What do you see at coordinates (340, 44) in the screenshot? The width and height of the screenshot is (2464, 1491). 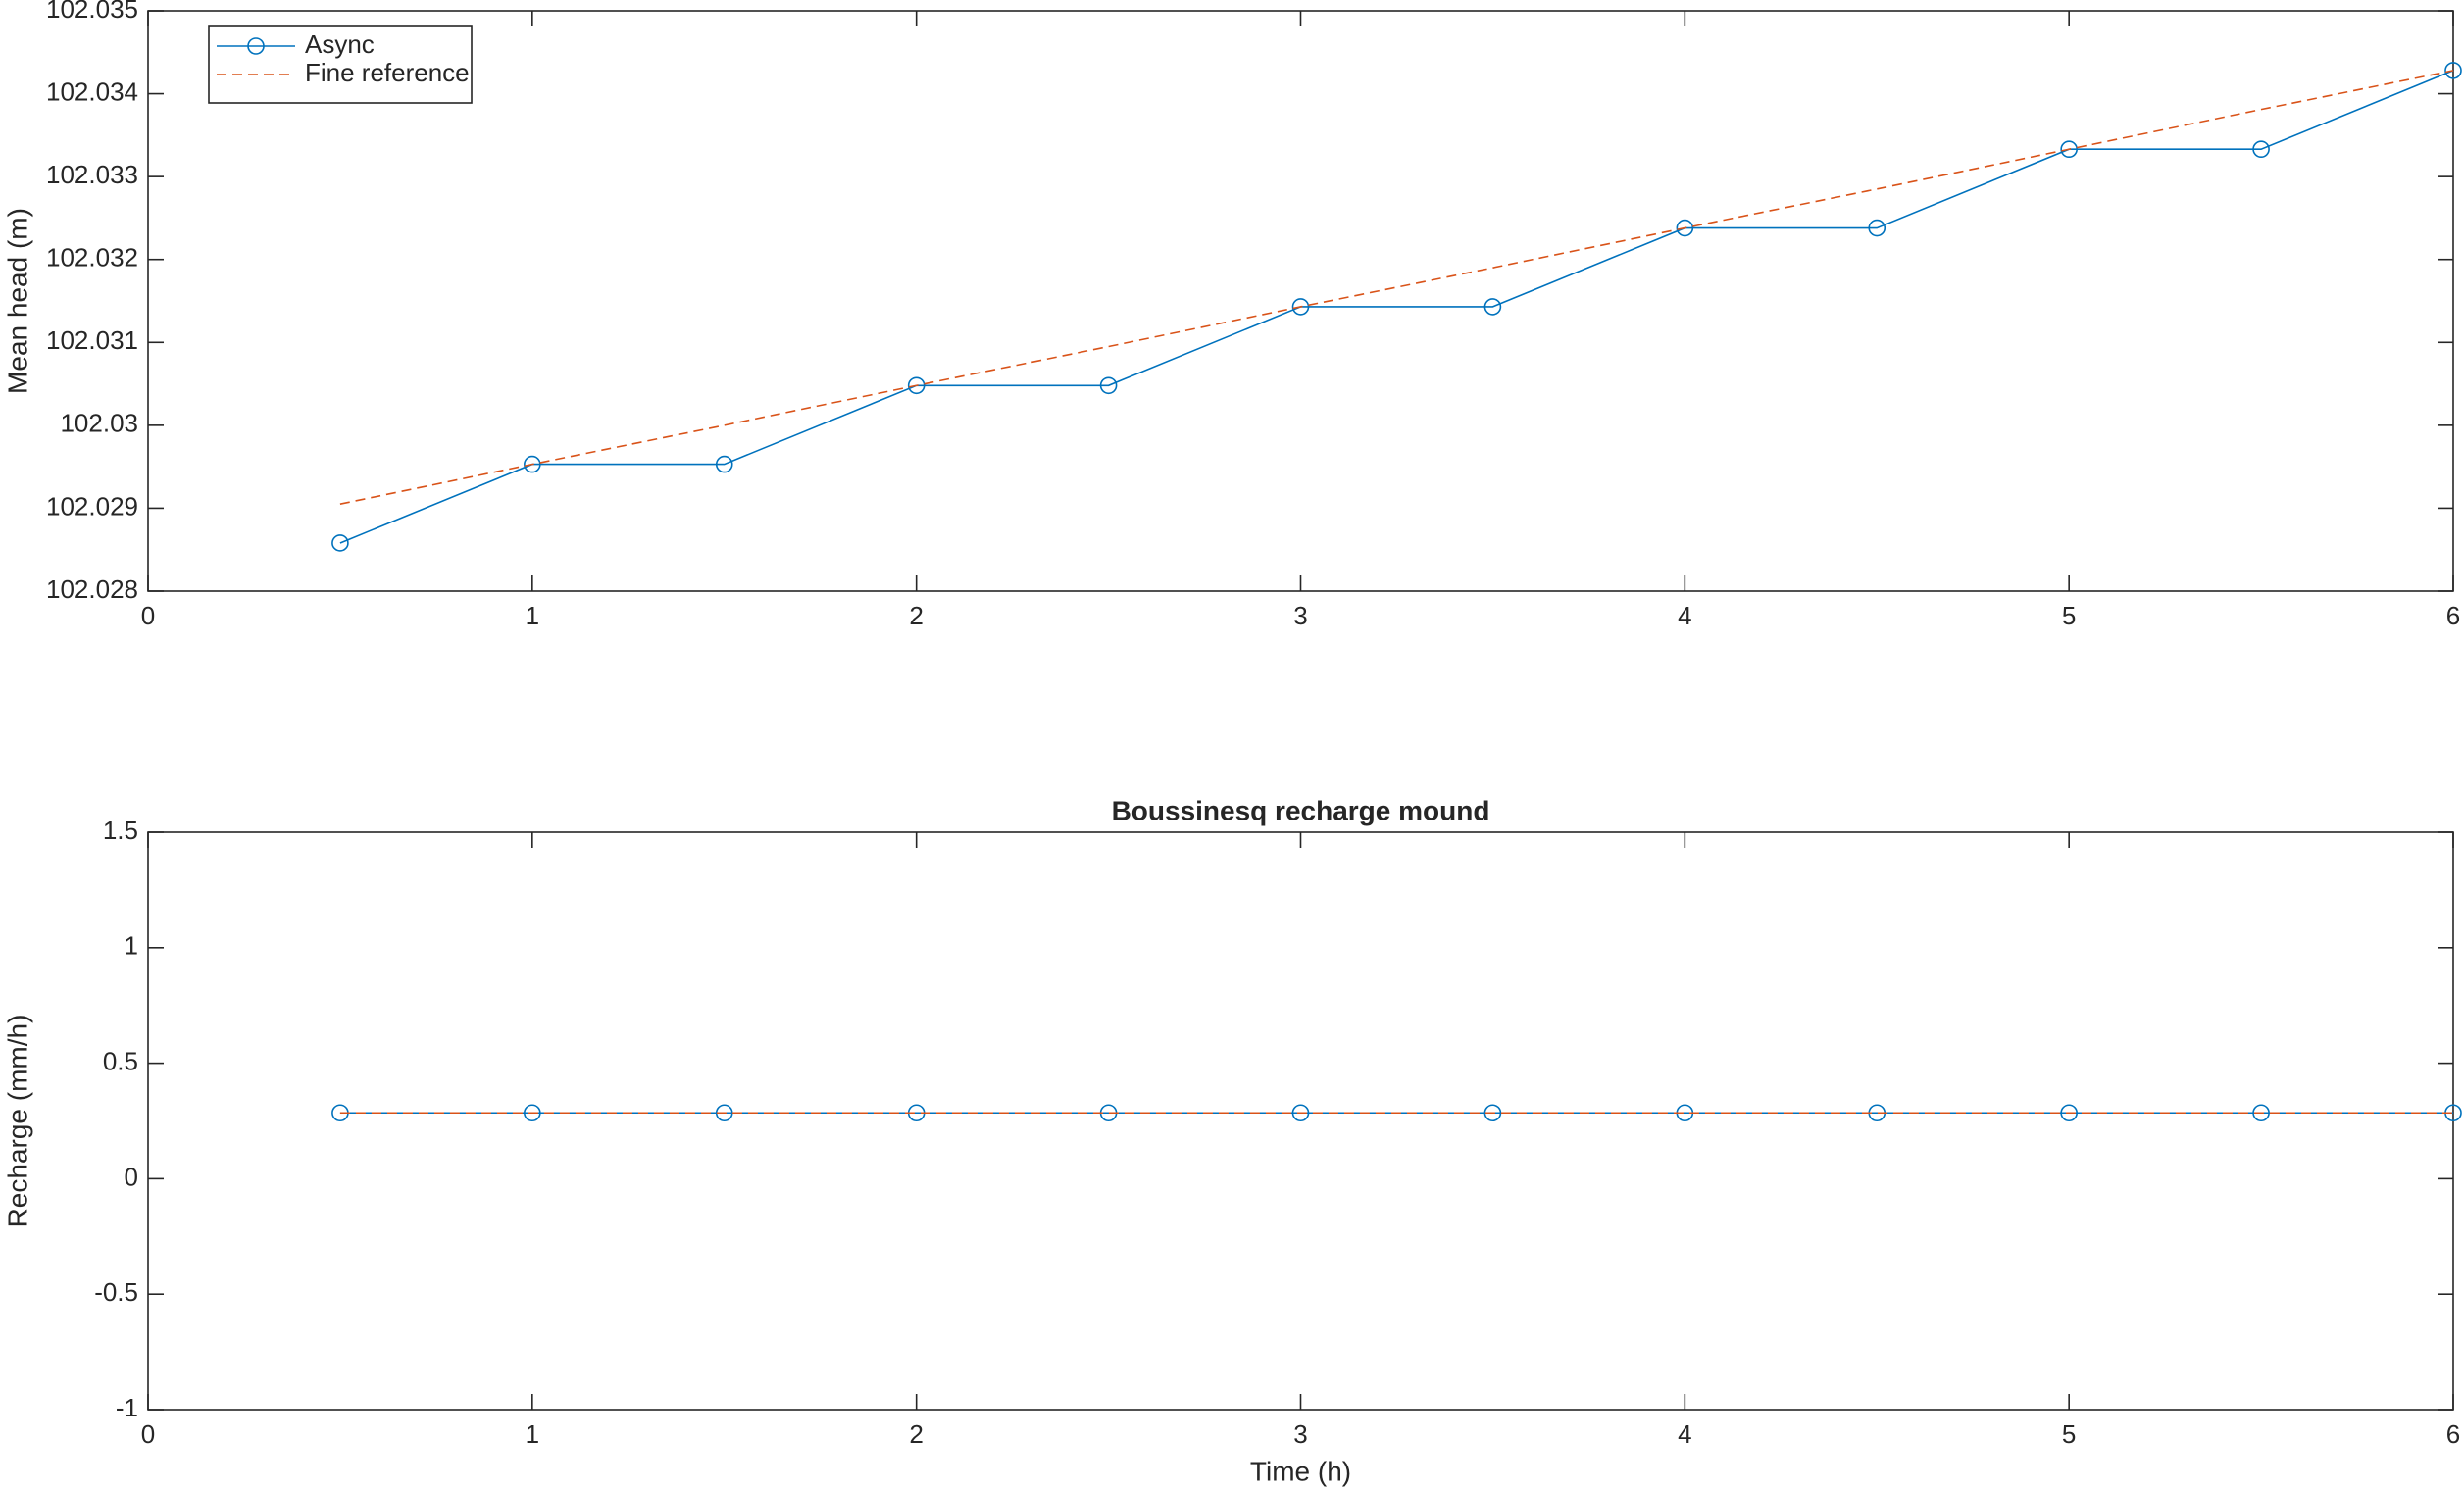 I see `legend-label: Async` at bounding box center [340, 44].